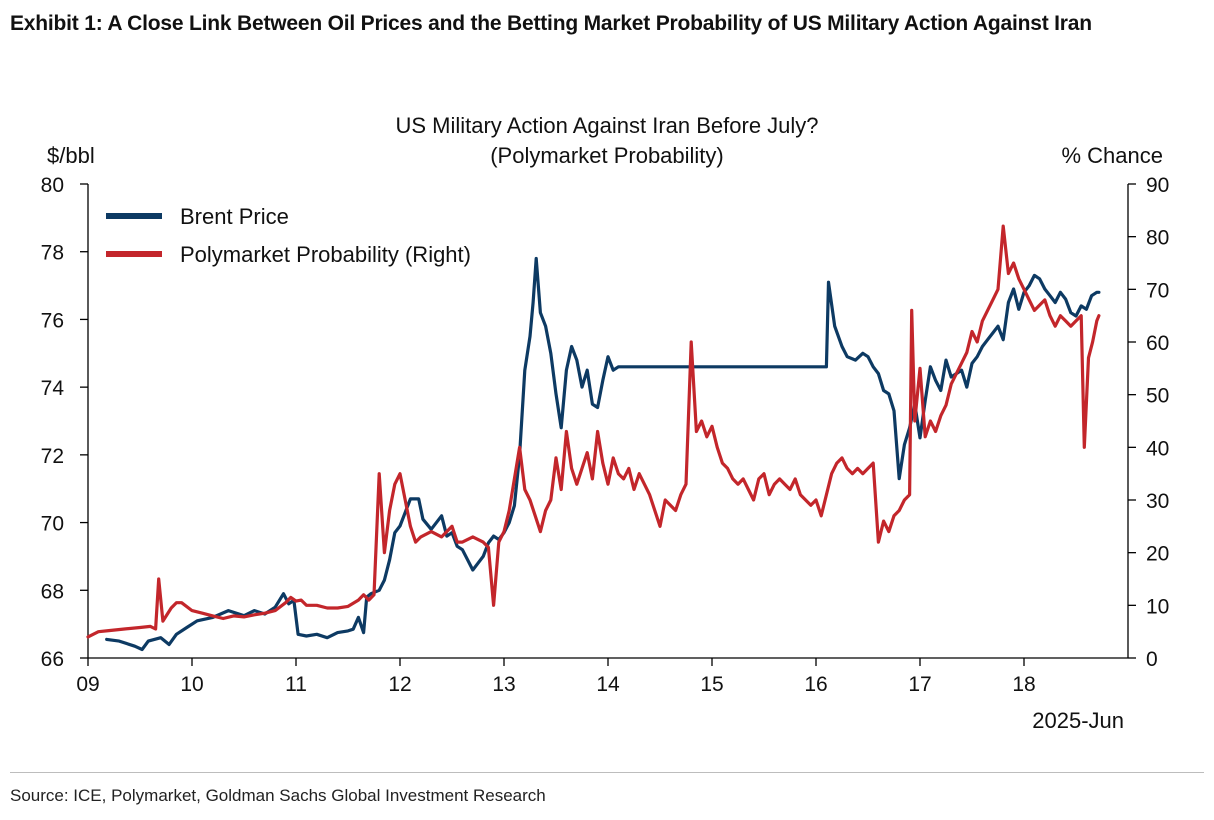 The height and width of the screenshot is (820, 1214). I want to click on x-tick-label: 13, so click(503, 684).